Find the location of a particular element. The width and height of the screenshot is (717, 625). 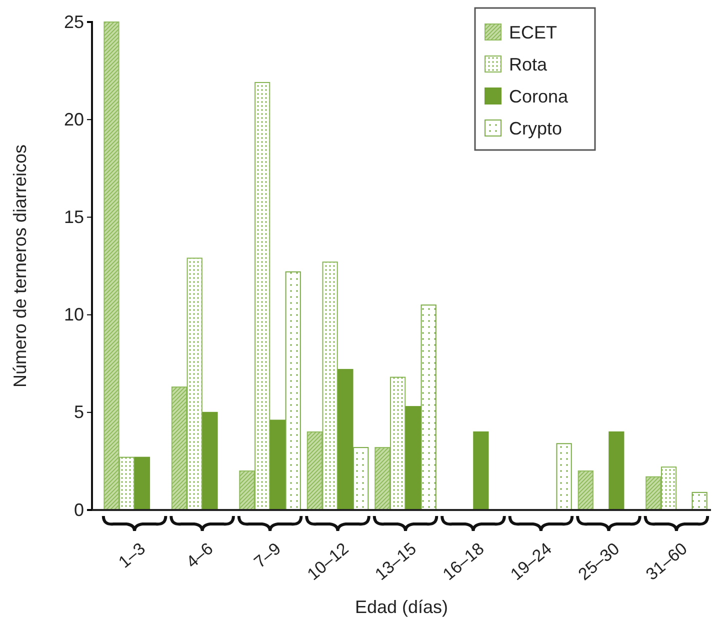

y-tick-label: 15 is located at coordinates (74, 216).